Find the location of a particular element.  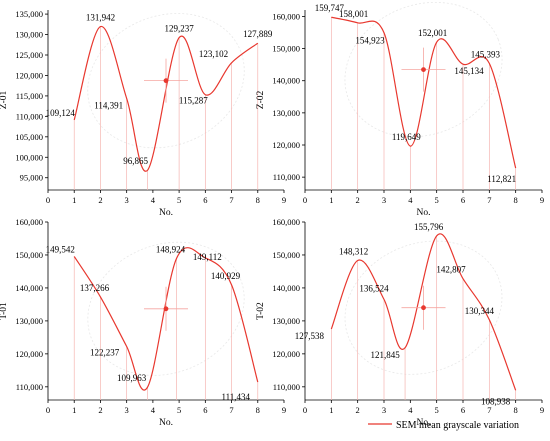

data-label: 119,649 is located at coordinates (406, 137).